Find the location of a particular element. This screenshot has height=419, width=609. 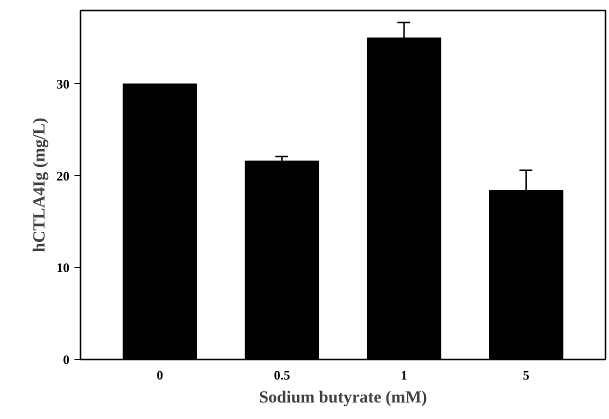

y-tick-label: 10 is located at coordinates (63, 268).